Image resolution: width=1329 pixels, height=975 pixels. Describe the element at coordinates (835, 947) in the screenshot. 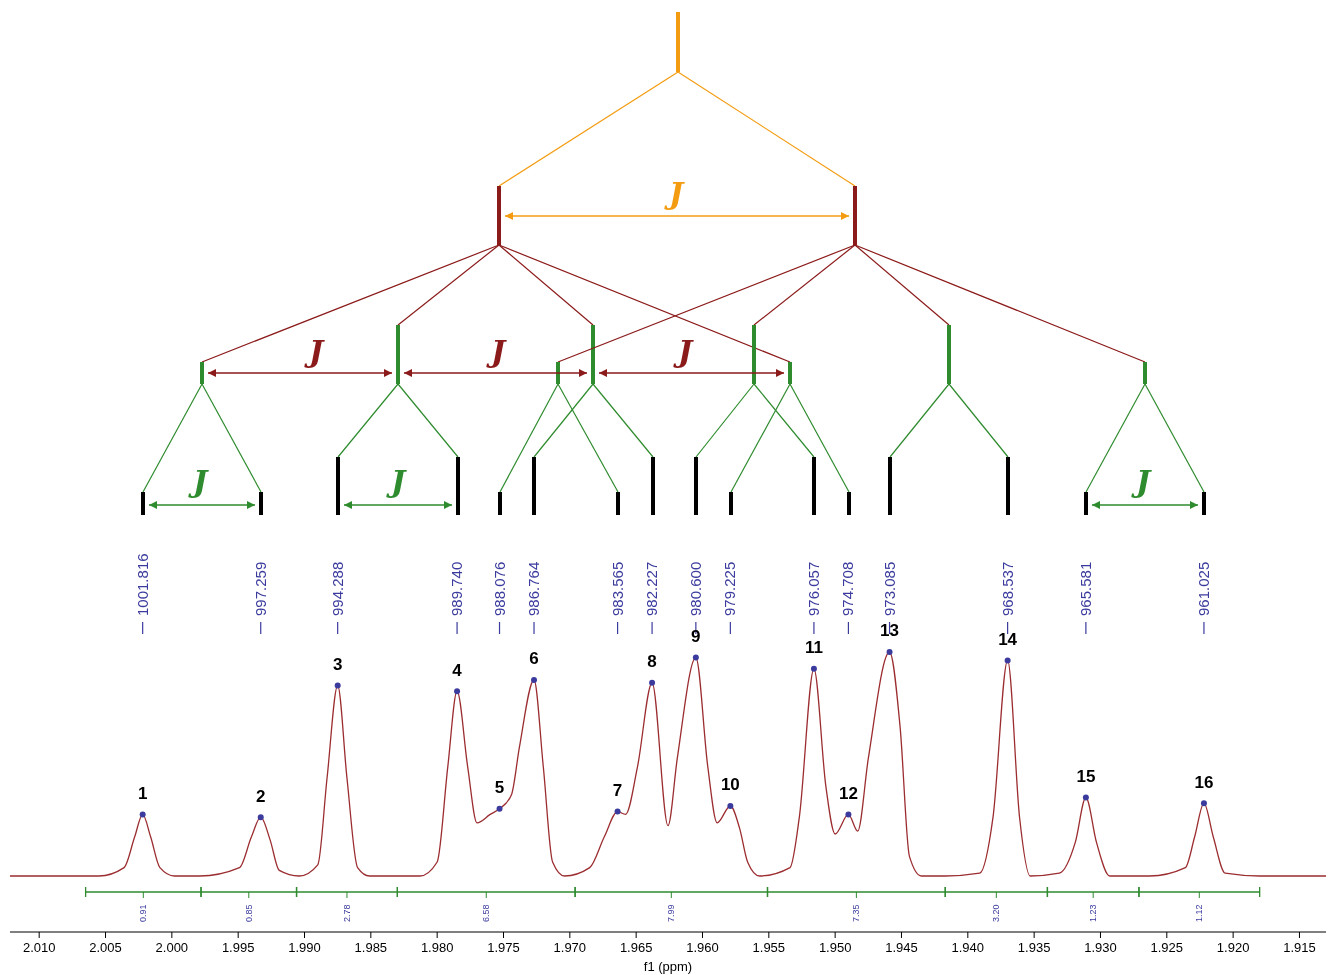

I see `x-tick-label: 1.950` at that location.